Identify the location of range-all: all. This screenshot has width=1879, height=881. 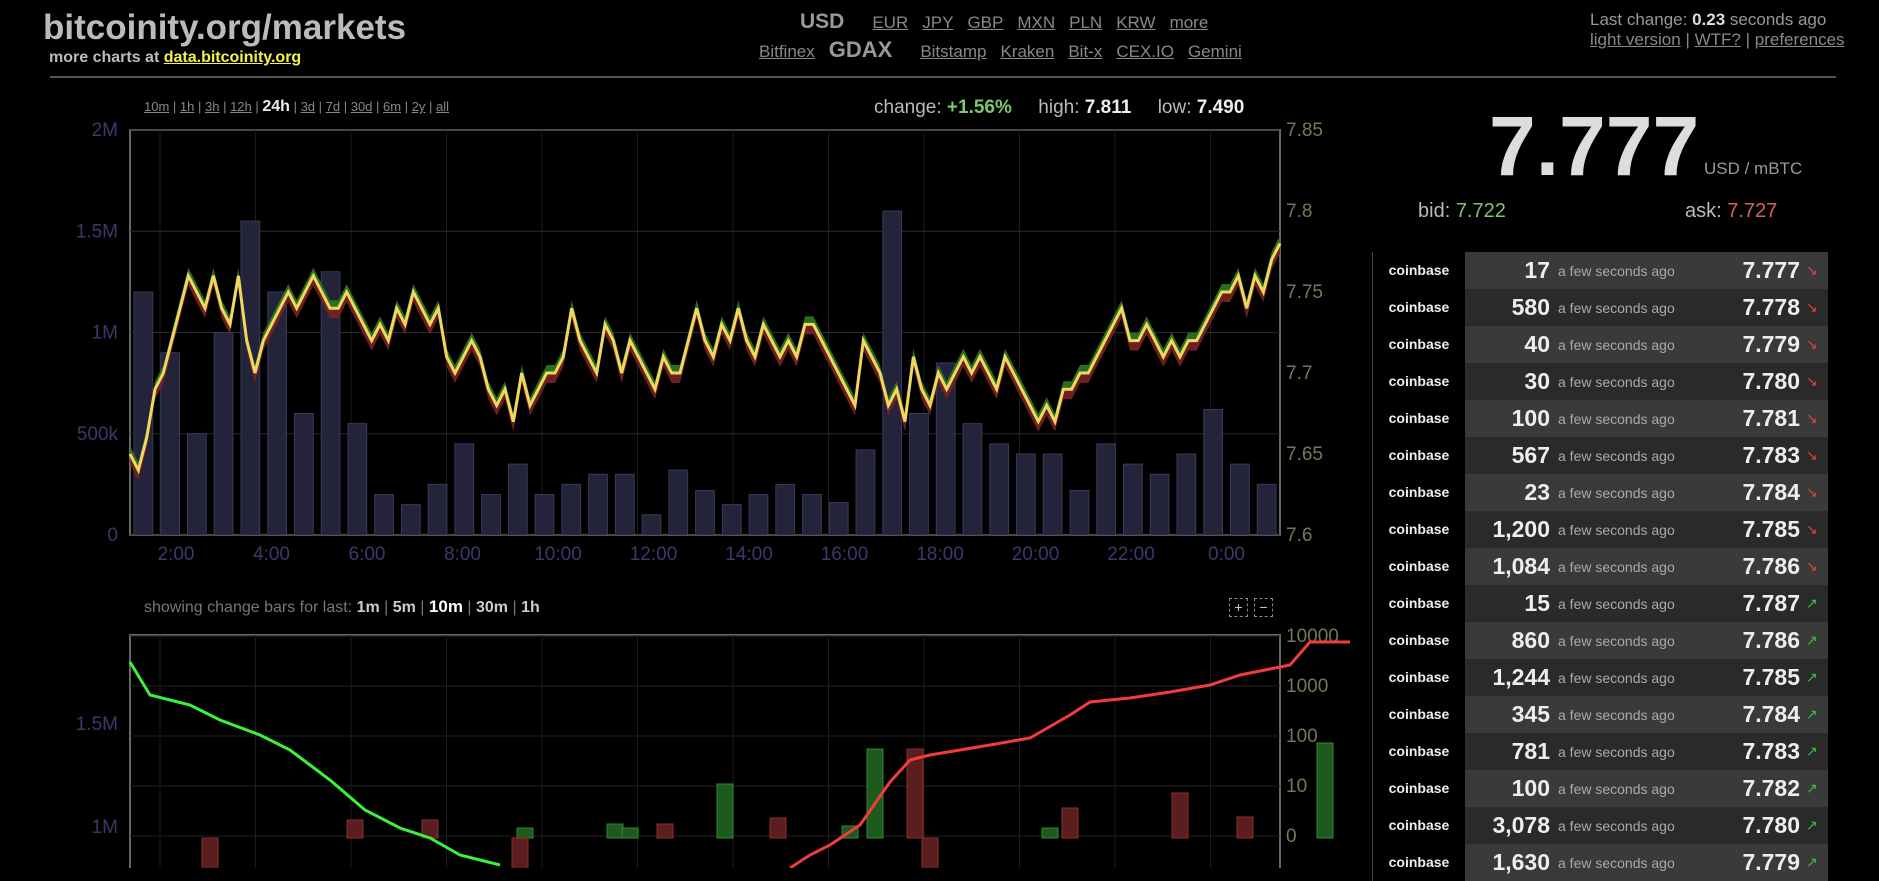
(443, 106).